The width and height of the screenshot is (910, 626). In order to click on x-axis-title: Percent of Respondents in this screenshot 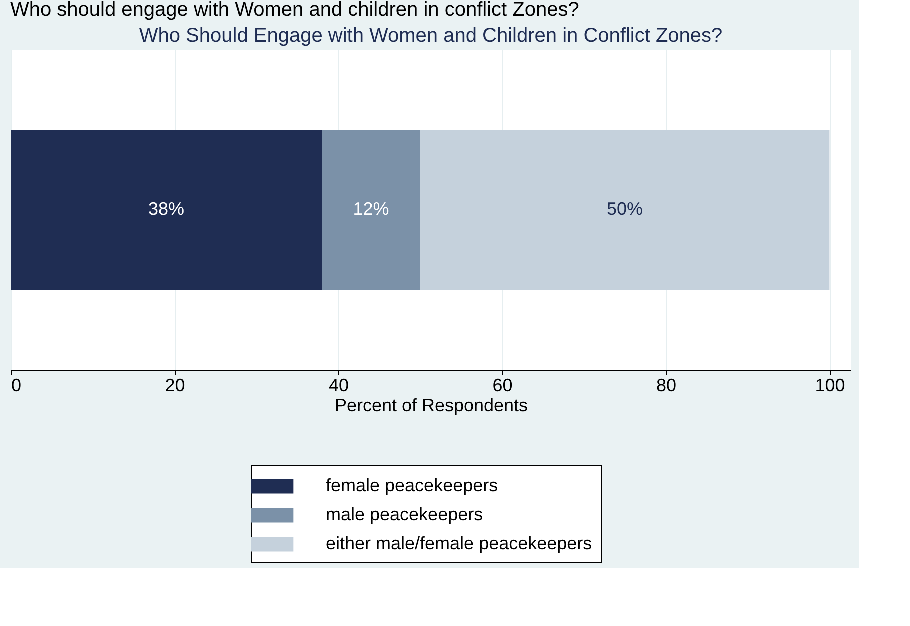, I will do `click(431, 406)`.